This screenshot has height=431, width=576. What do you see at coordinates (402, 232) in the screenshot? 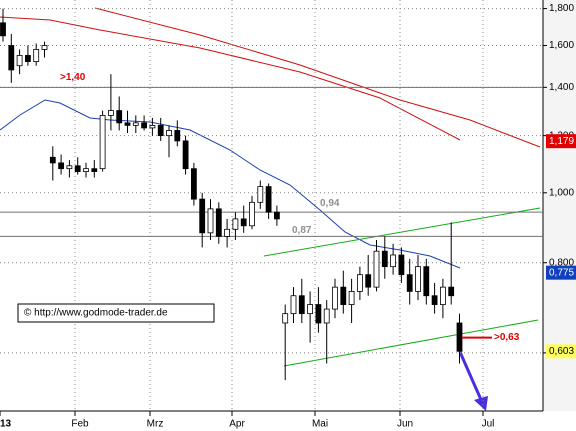
I see `trend-line-upper` at bounding box center [402, 232].